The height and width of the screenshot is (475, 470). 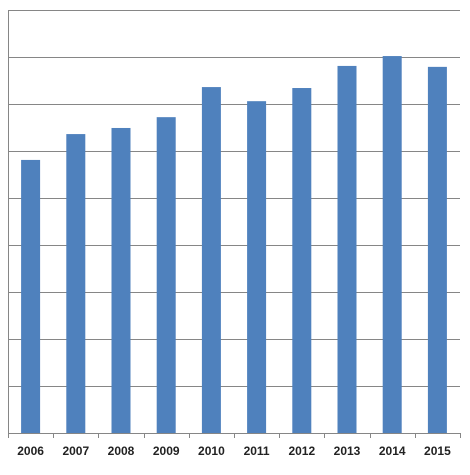 What do you see at coordinates (257, 451) in the screenshot?
I see `x-tick-label: 2011` at bounding box center [257, 451].